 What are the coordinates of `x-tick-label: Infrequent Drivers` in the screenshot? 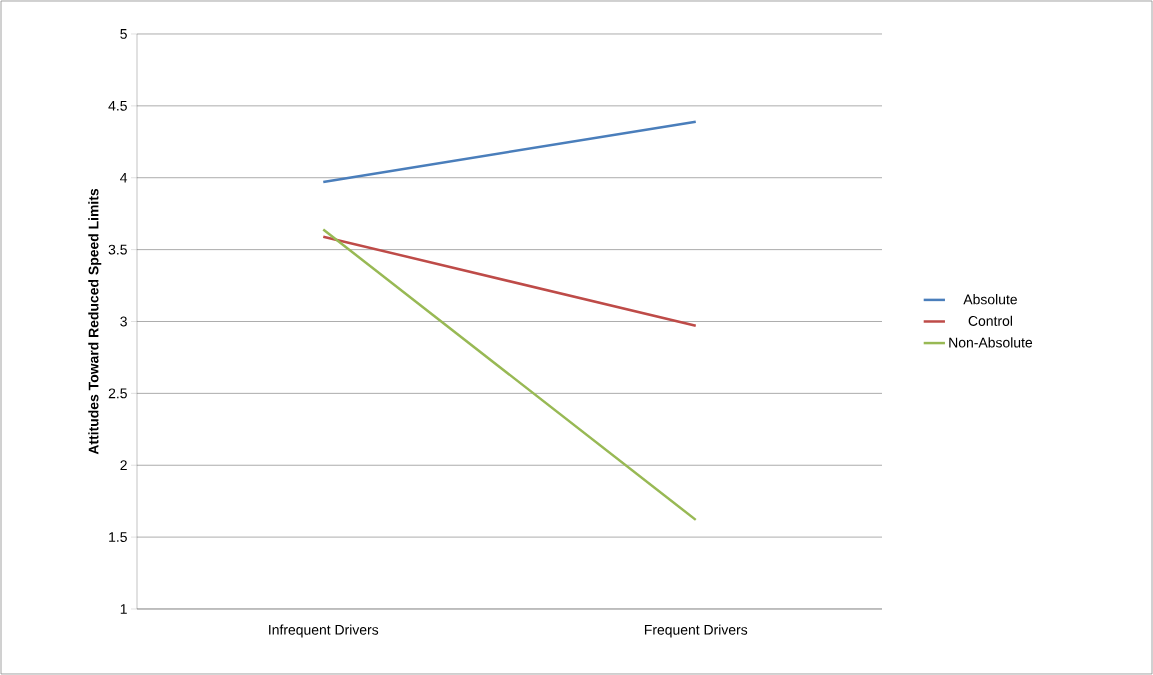 It's located at (324, 631).